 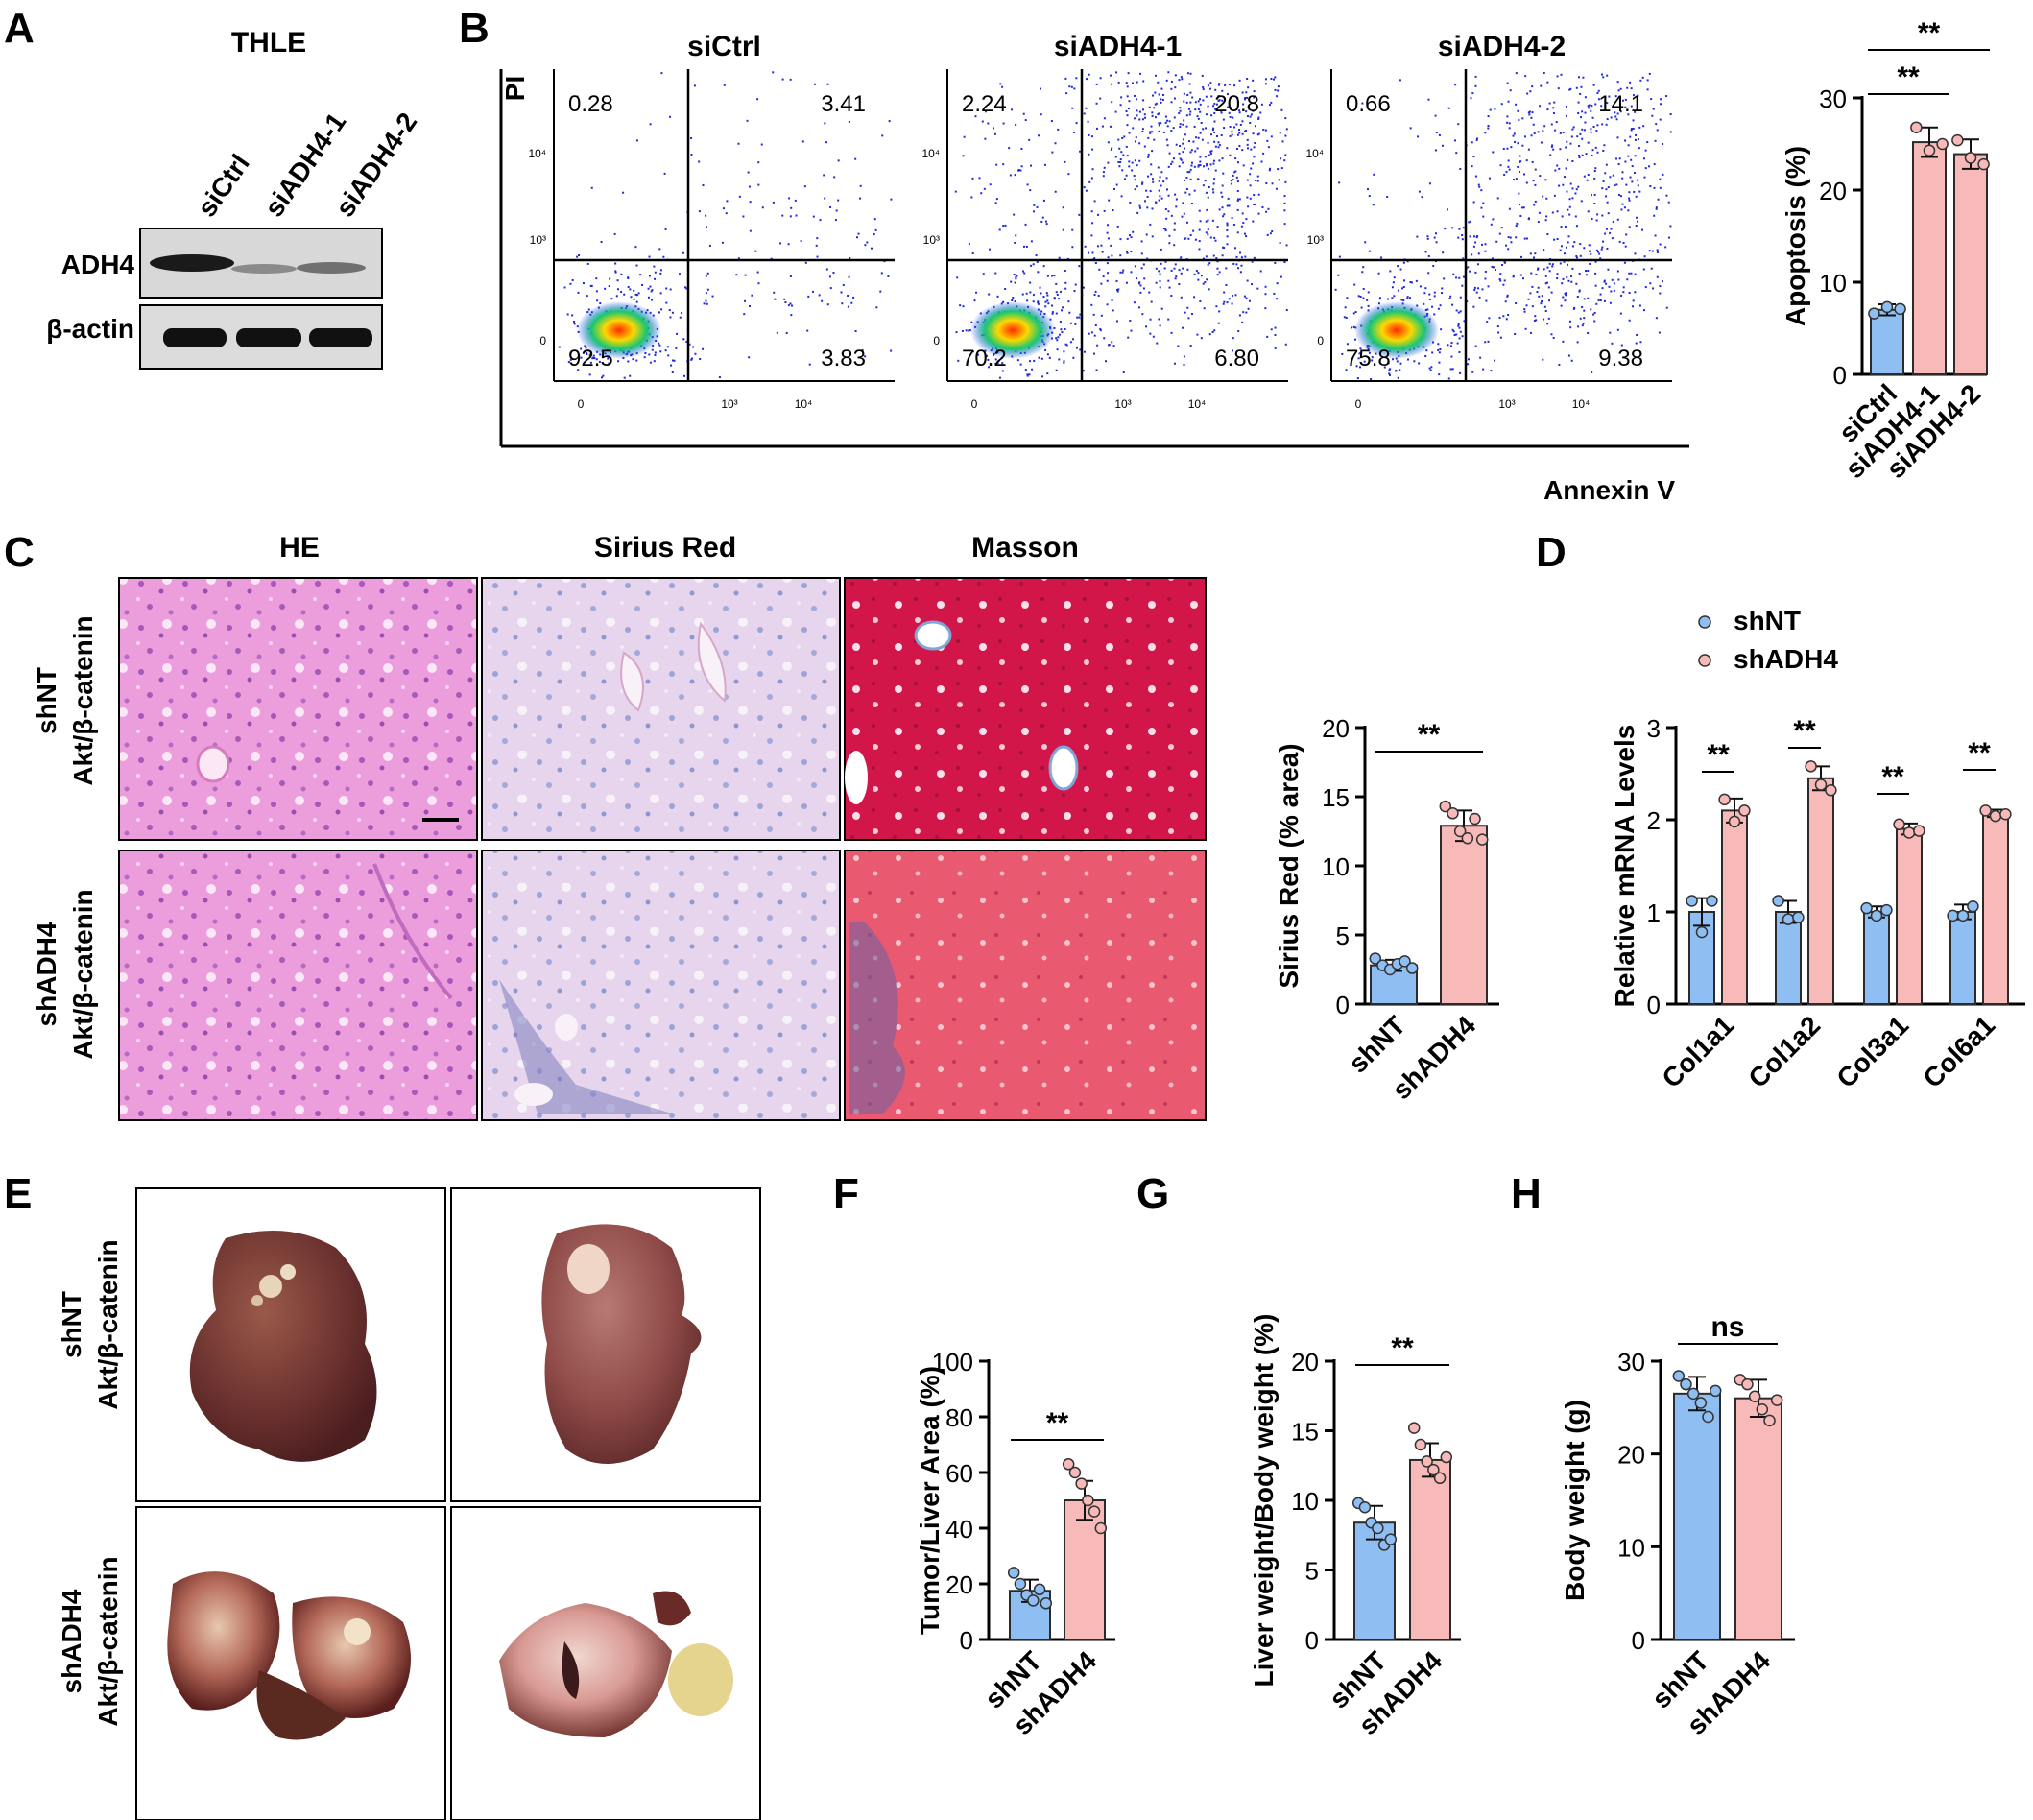 I want to click on panel-letter-b: B, so click(x=474, y=29).